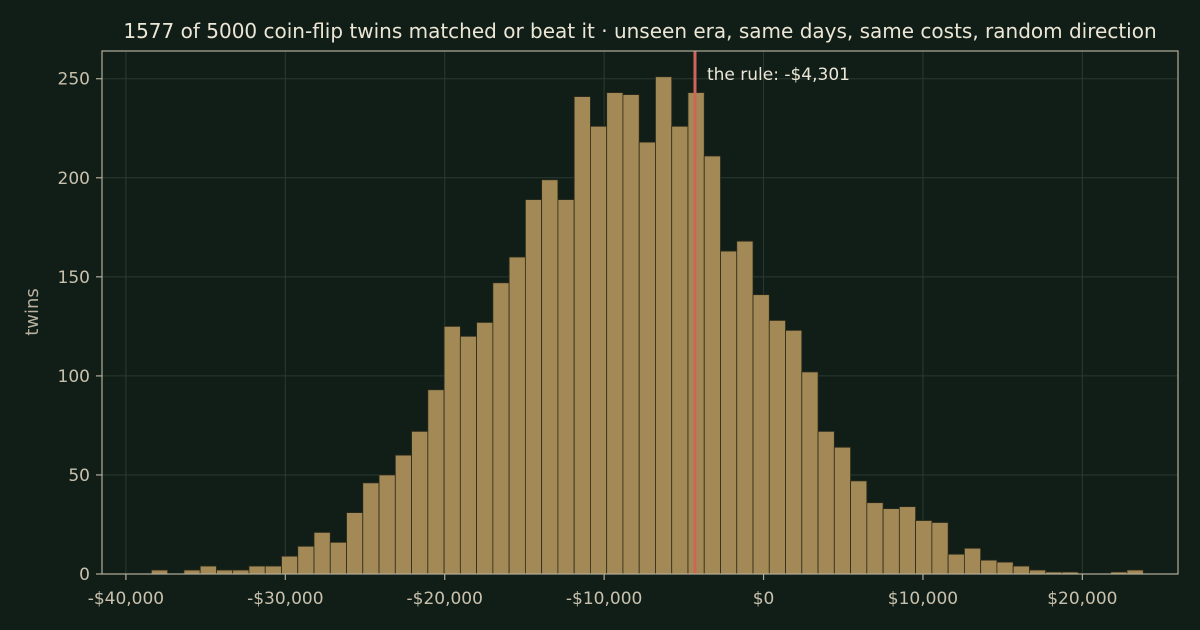 Image resolution: width=1200 pixels, height=630 pixels. Describe the element at coordinates (74, 80) in the screenshot. I see `y-tick-label: 250` at that location.